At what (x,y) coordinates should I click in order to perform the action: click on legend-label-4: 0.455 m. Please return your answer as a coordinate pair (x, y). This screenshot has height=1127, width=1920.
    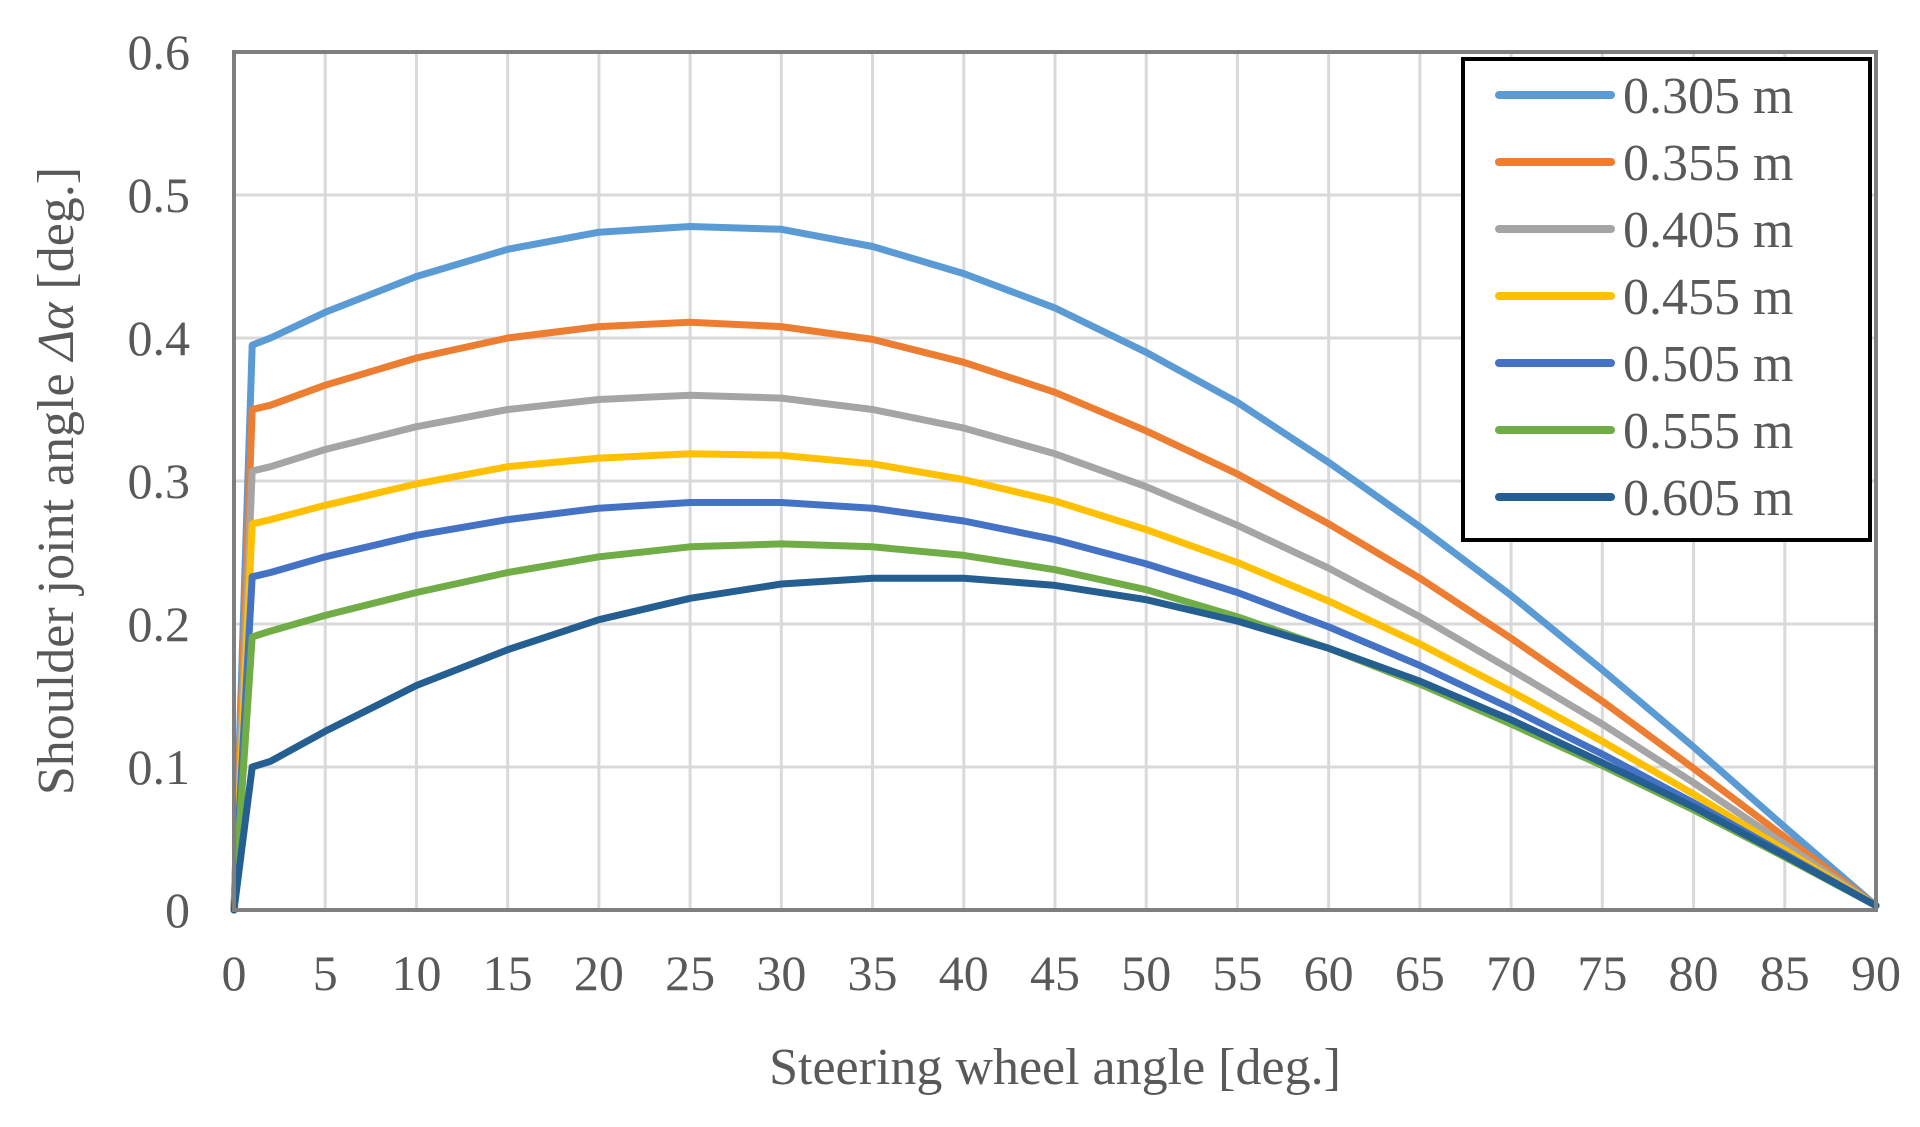
    Looking at the image, I should click on (1708, 297).